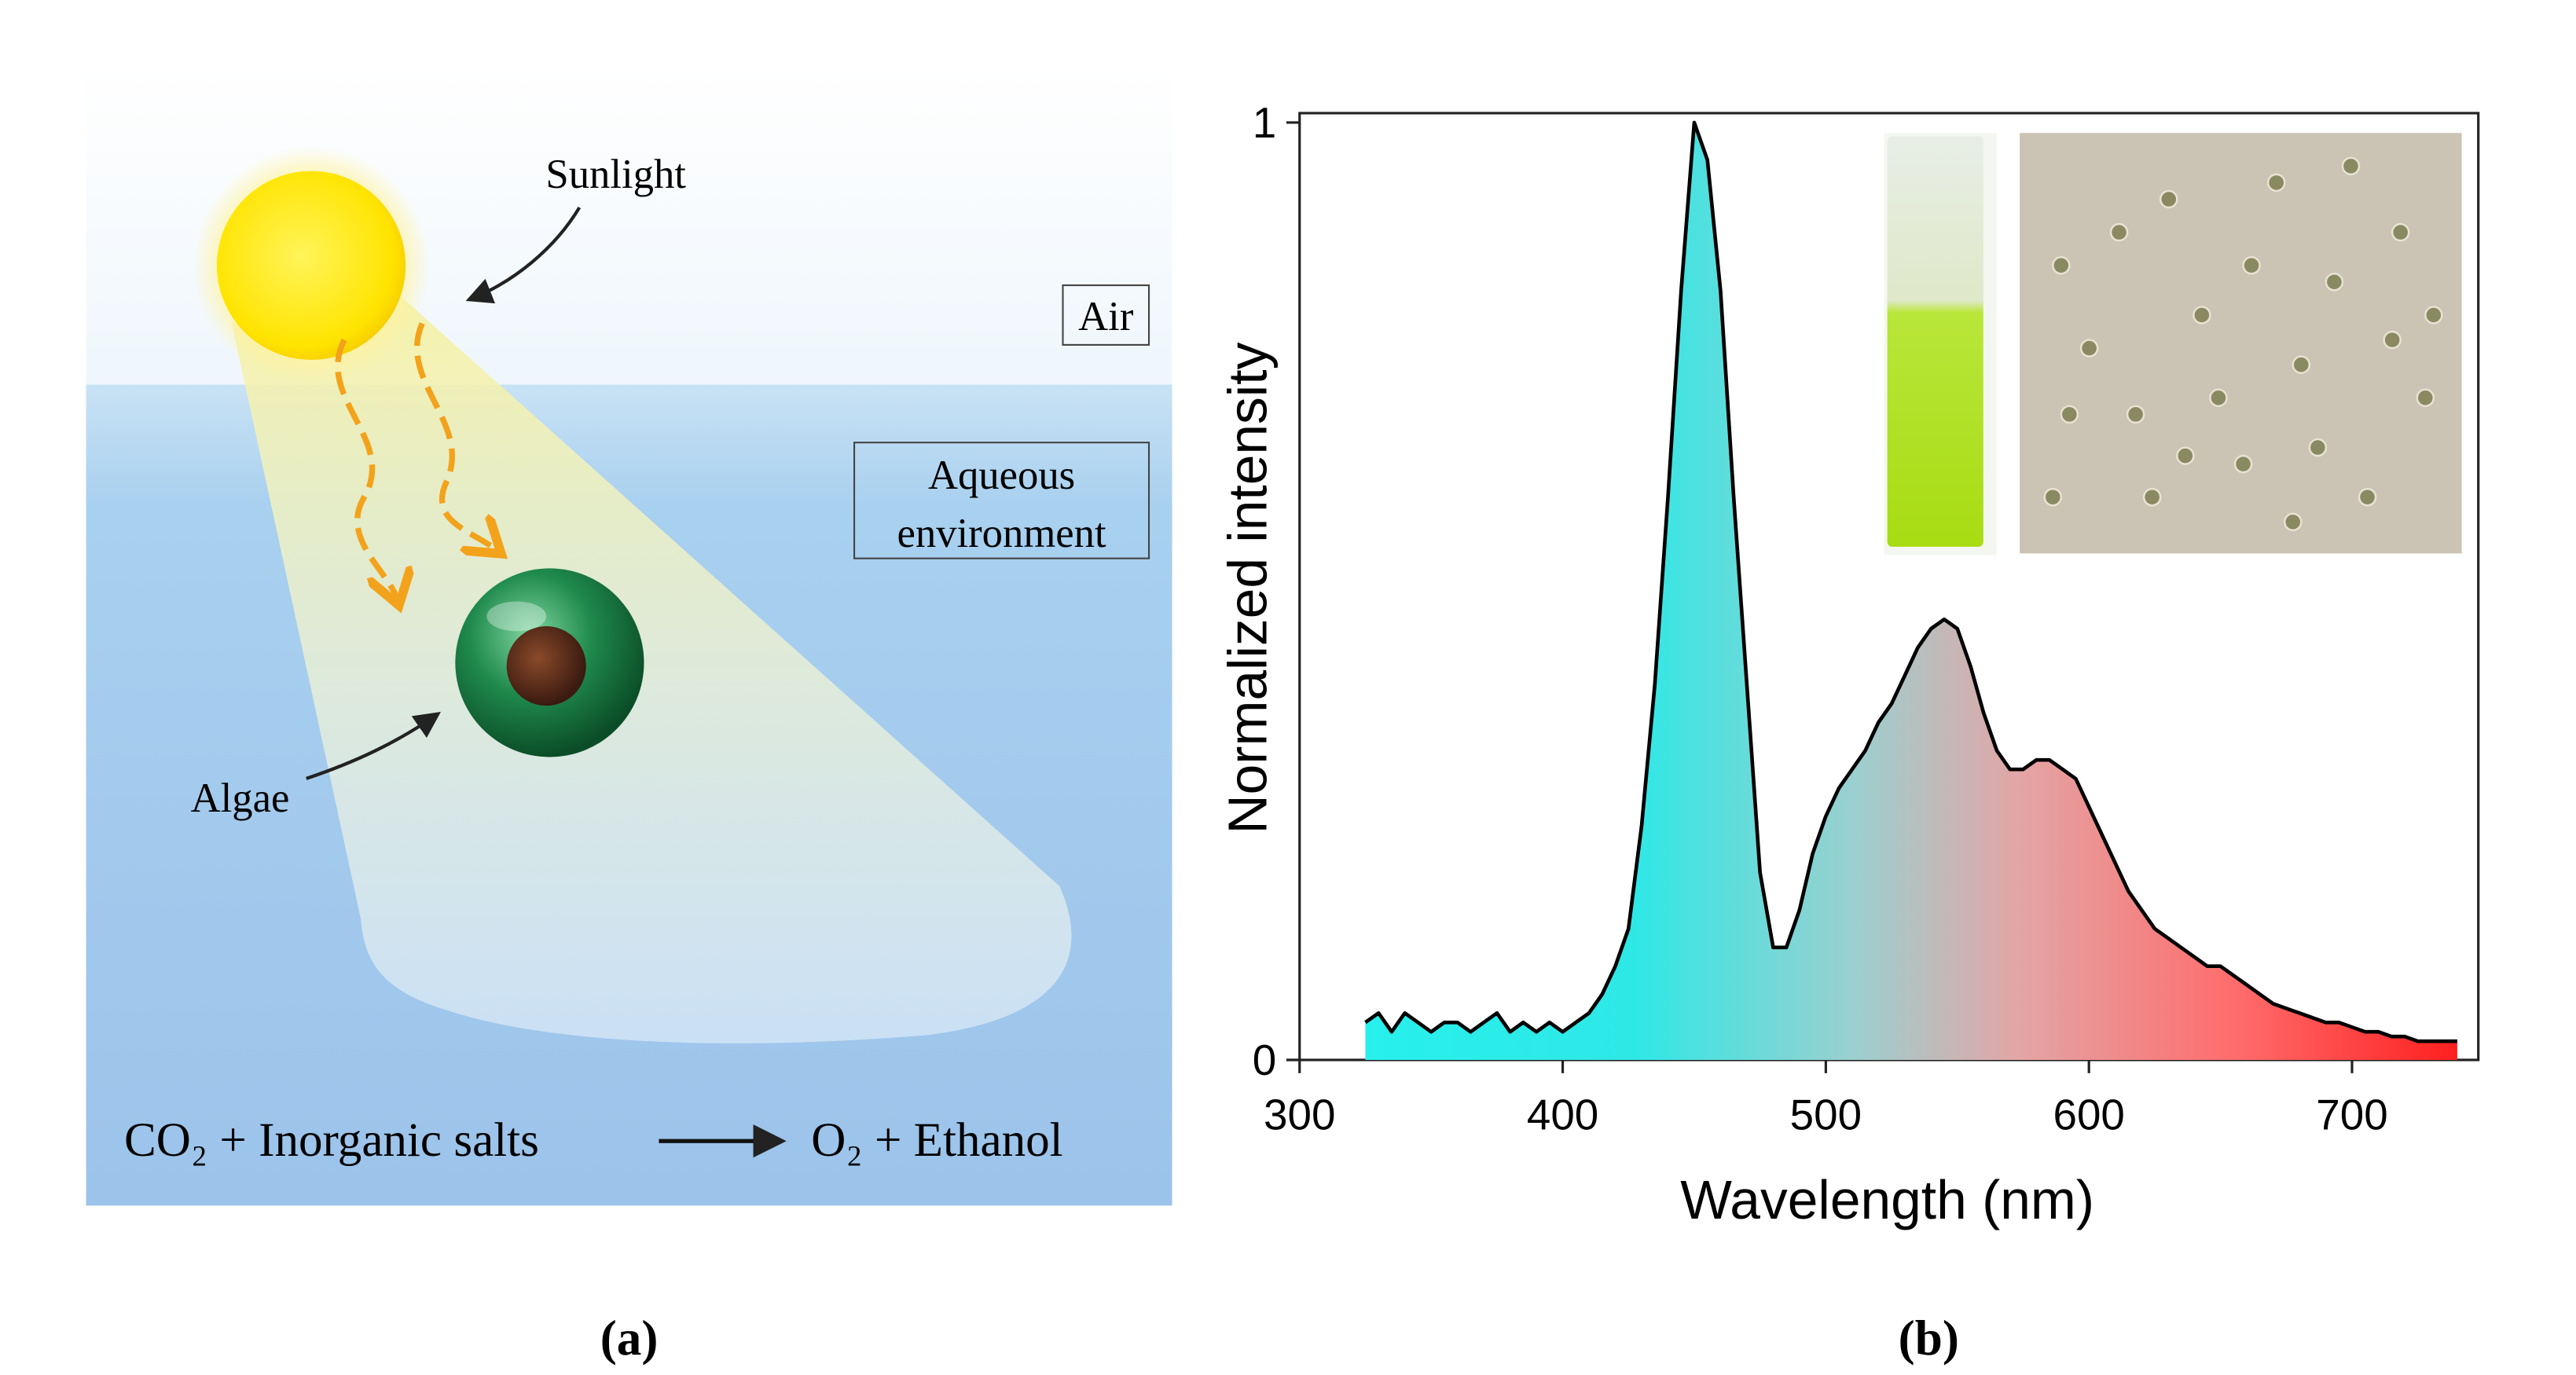 Image resolution: width=2576 pixels, height=1375 pixels. What do you see at coordinates (1299, 1114) in the screenshot?
I see `x-tick-label: 300` at bounding box center [1299, 1114].